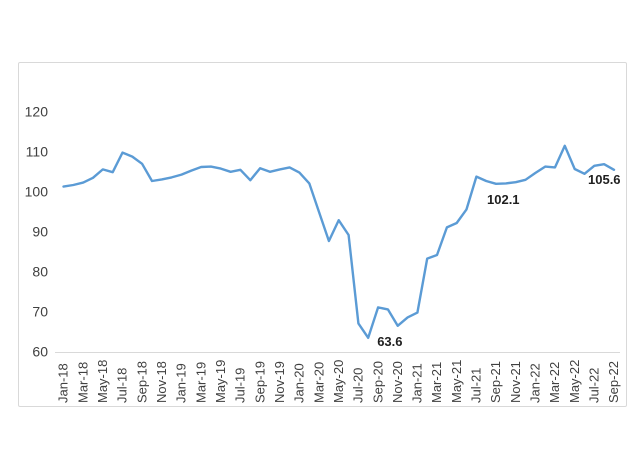  Describe the element at coordinates (37, 112) in the screenshot. I see `y-tick-label: 120` at that location.